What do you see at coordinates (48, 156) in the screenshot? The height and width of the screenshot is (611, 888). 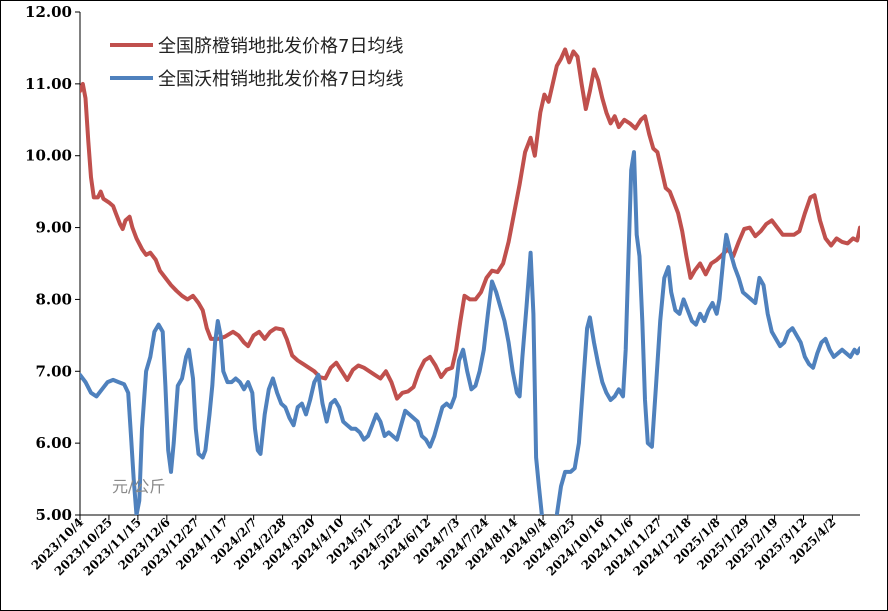 I see `y-tick-label: 10.00` at bounding box center [48, 156].